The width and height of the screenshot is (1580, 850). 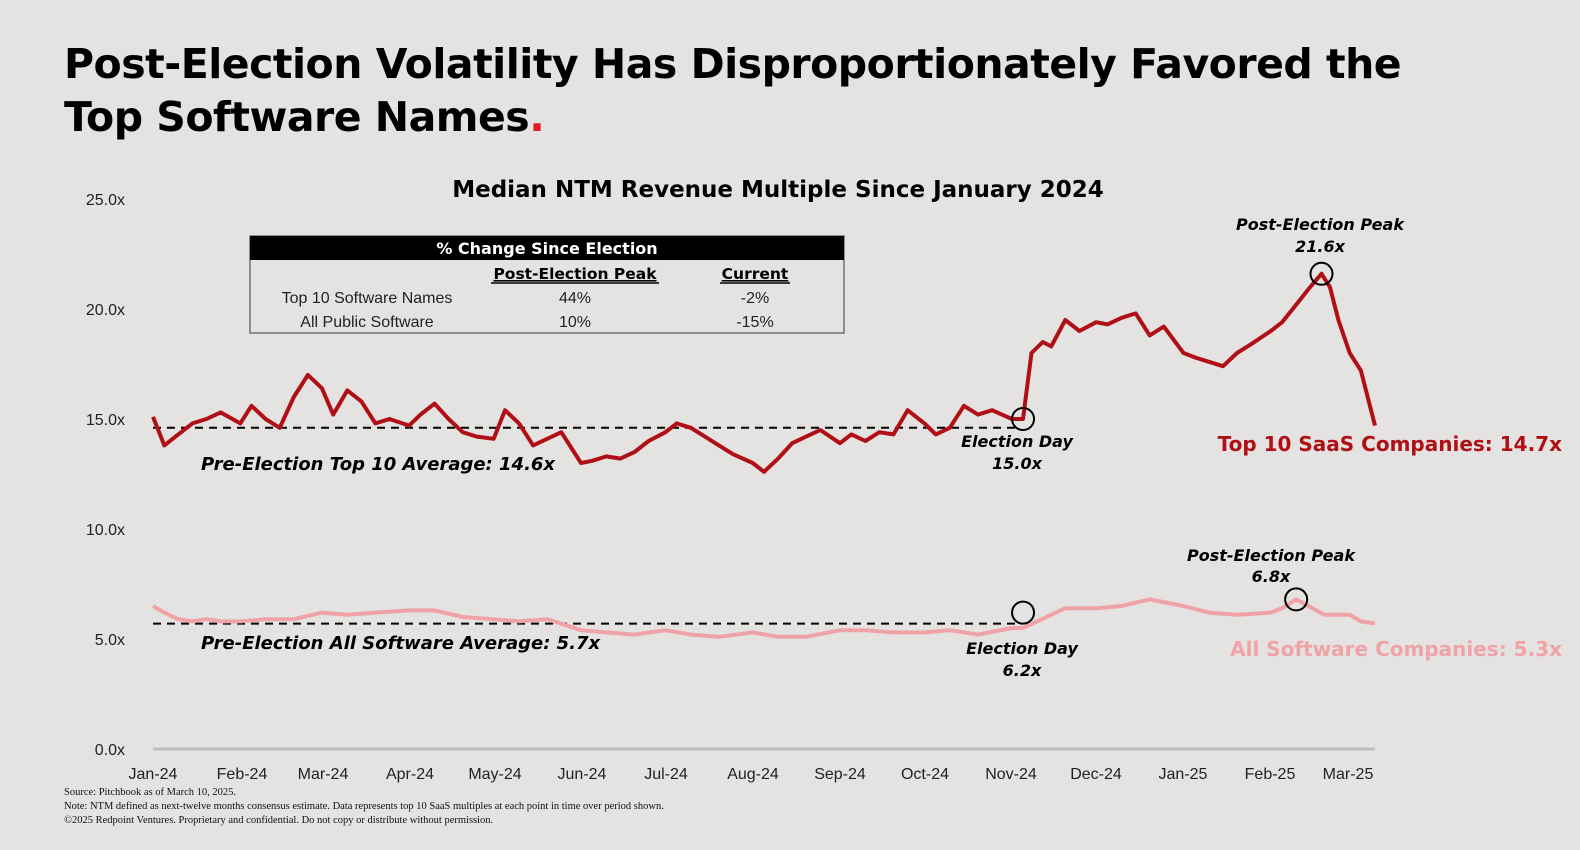 I want to click on summary-table-cell: 10%, so click(x=575, y=322).